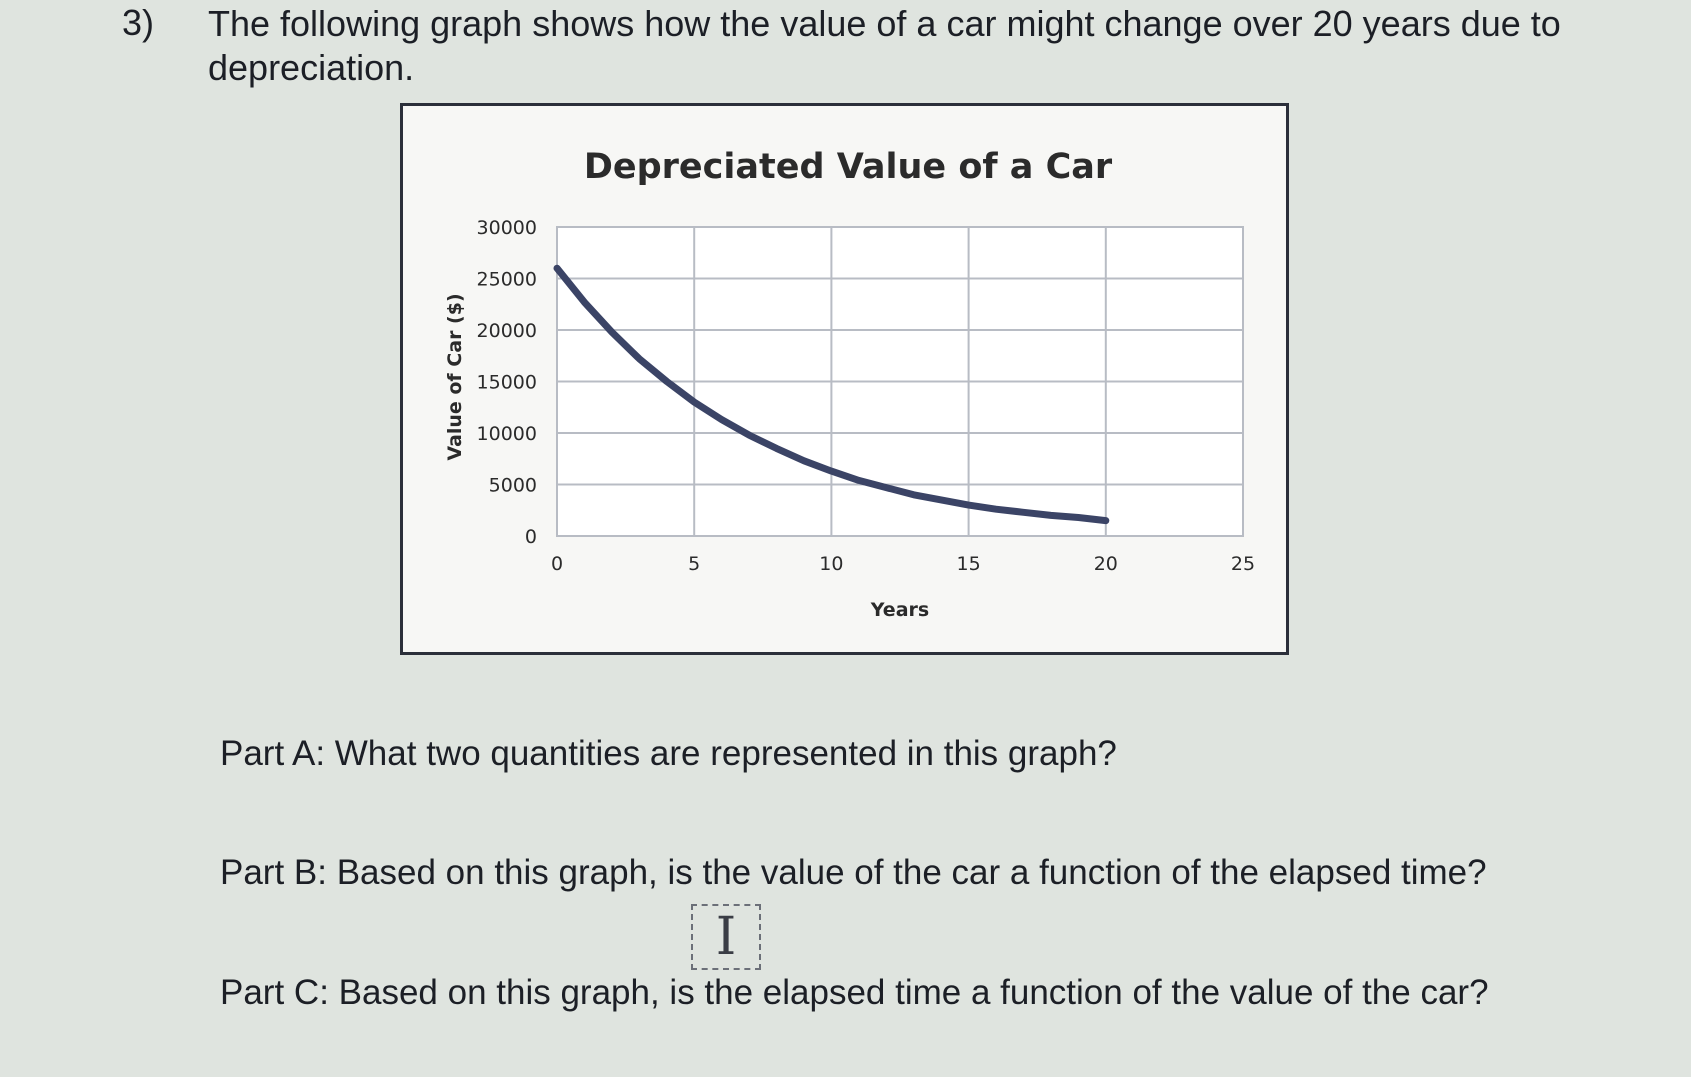  What do you see at coordinates (531, 537) in the screenshot?
I see `y-tick-label: 0` at bounding box center [531, 537].